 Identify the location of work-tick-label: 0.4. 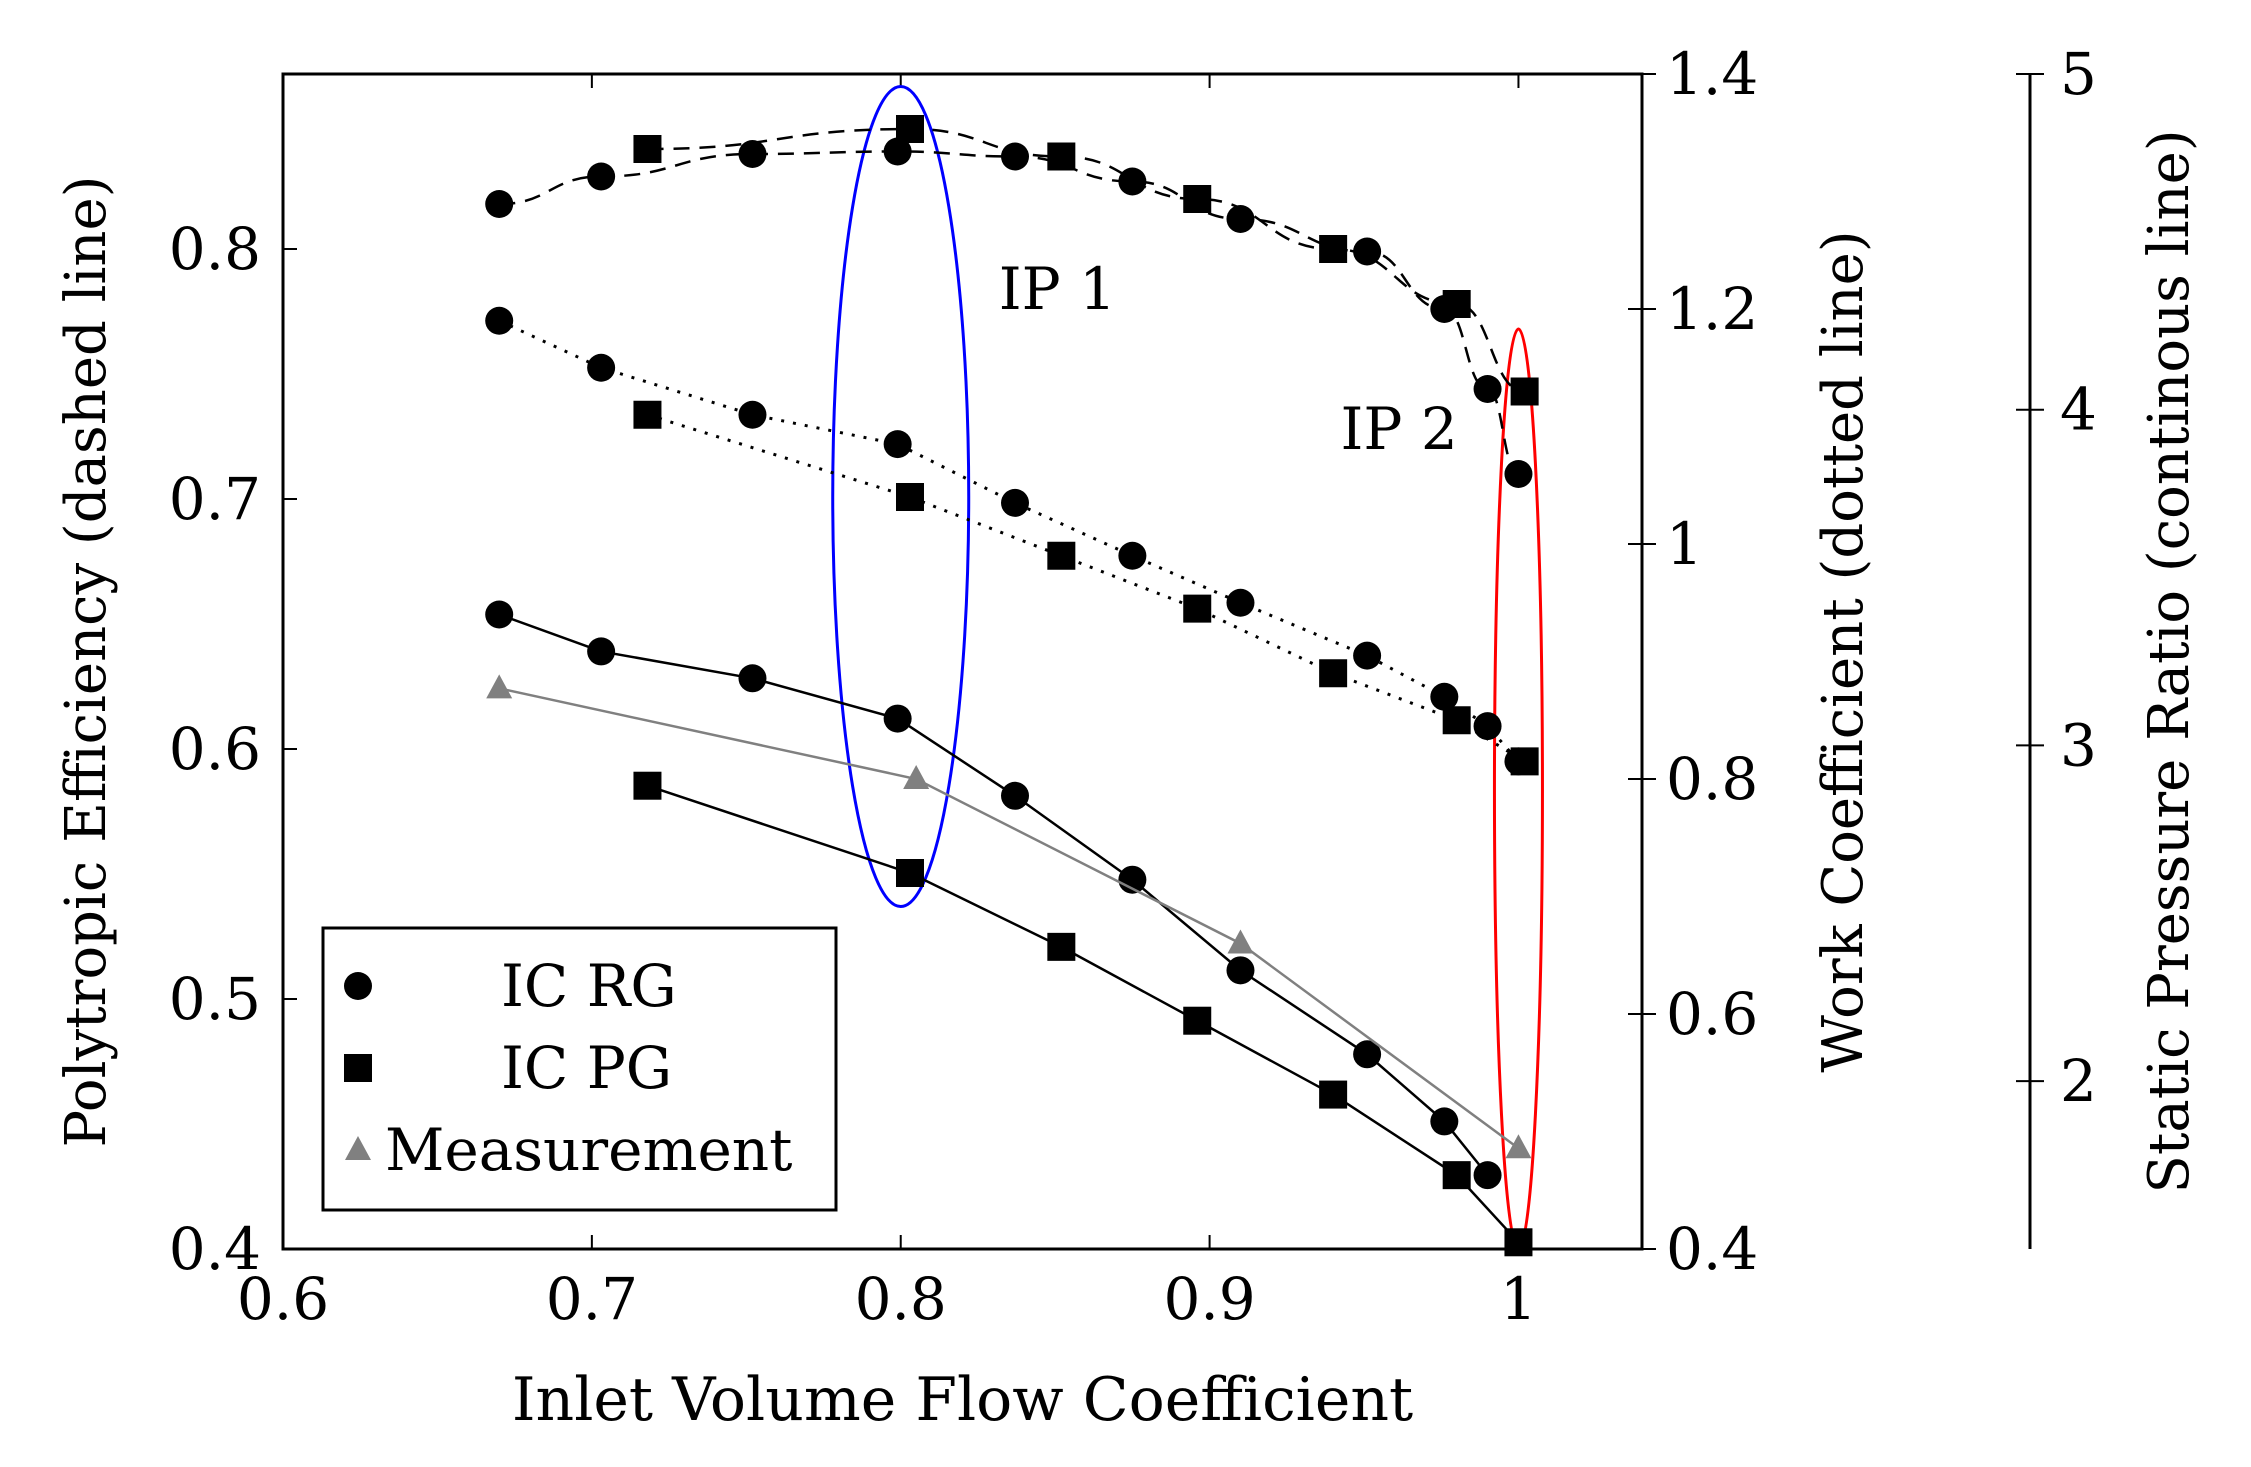
(1712, 1249).